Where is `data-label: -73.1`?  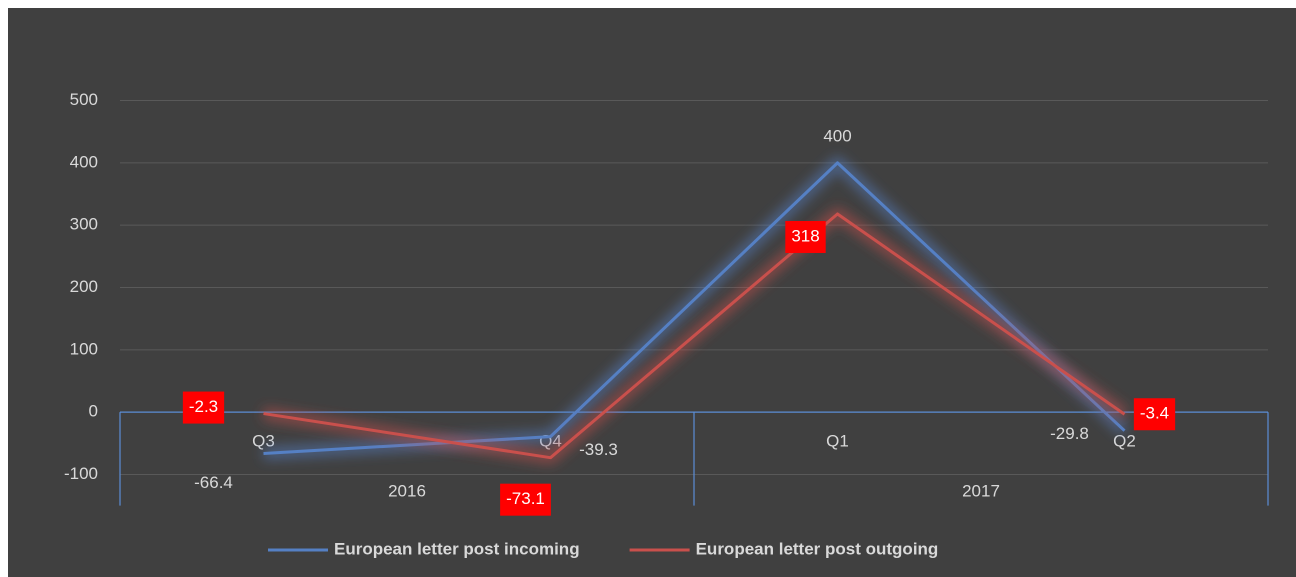
data-label: -73.1 is located at coordinates (525, 498).